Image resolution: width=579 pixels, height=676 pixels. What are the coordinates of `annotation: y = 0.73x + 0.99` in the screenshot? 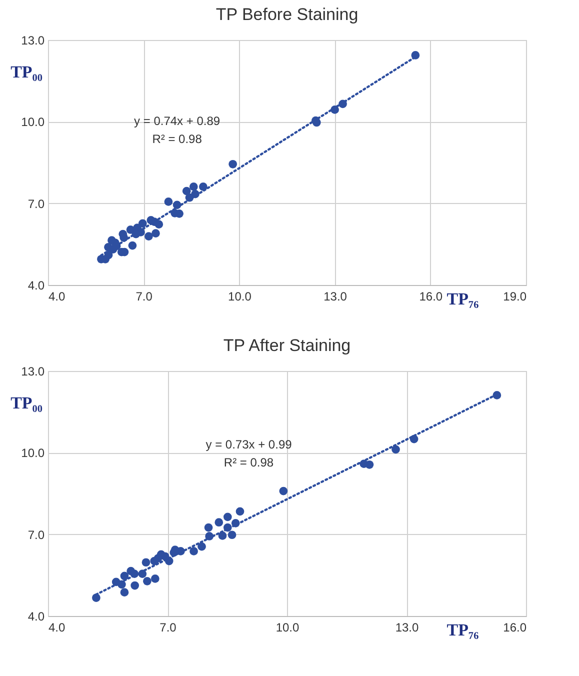 It's located at (249, 445).